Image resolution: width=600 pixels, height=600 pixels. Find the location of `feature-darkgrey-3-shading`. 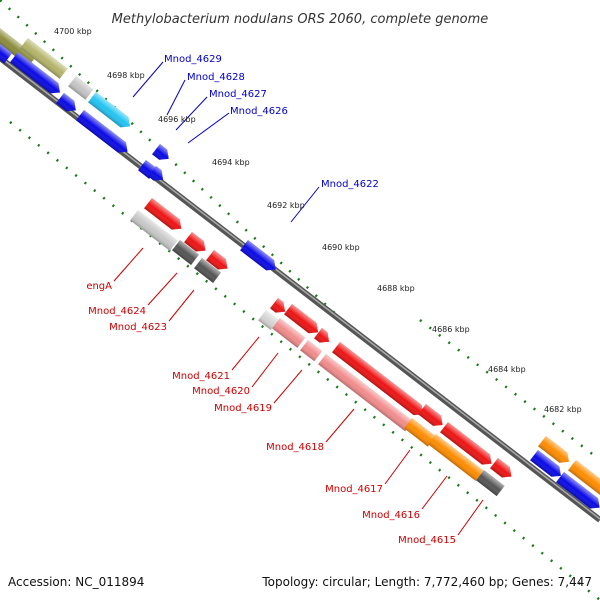

feature-darkgrey-3-shading is located at coordinates (490, 483).